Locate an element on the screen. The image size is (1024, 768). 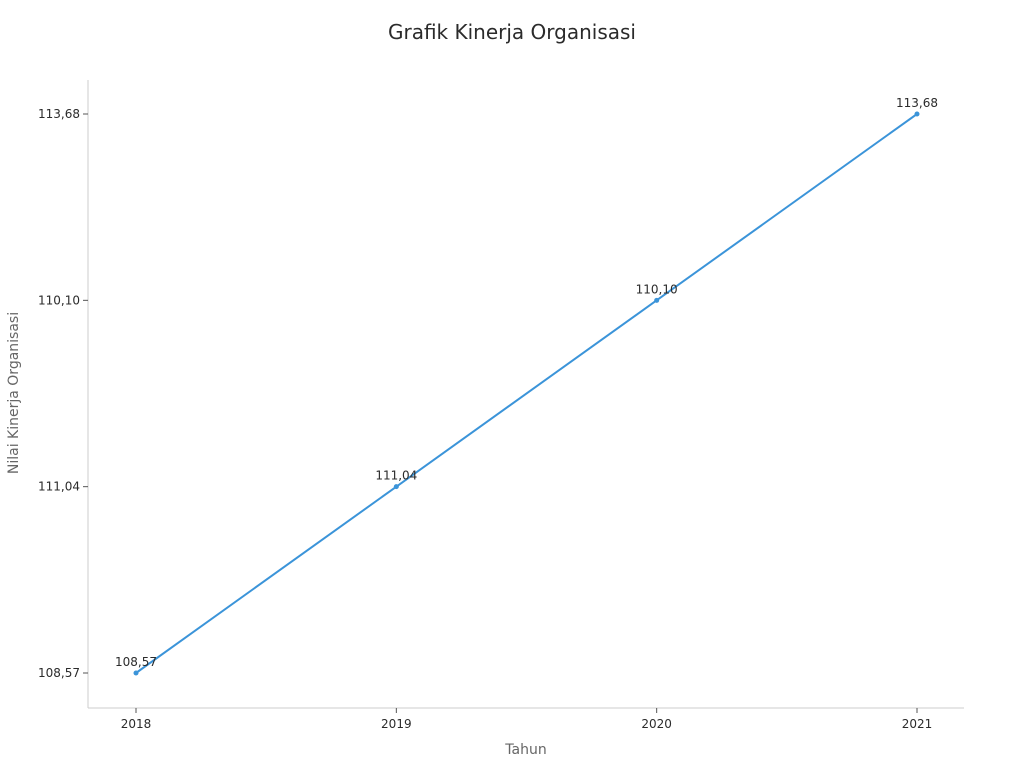
y-ticks: 108,57 111,04 110,10 113,68 is located at coordinates (63, 393).